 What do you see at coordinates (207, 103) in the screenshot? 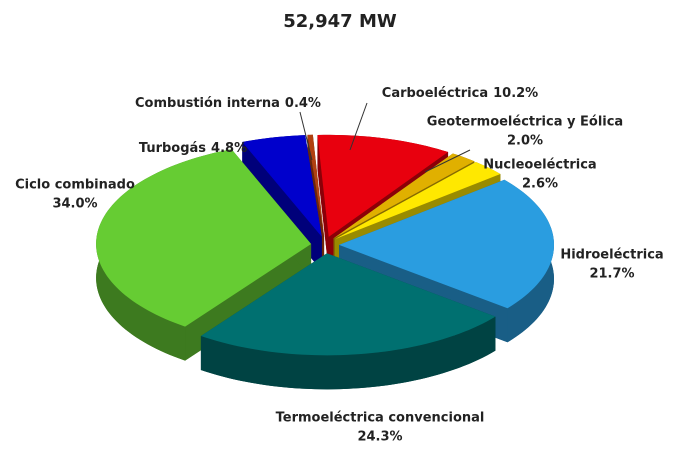
I see `slice-label: Combustión interna` at bounding box center [207, 103].